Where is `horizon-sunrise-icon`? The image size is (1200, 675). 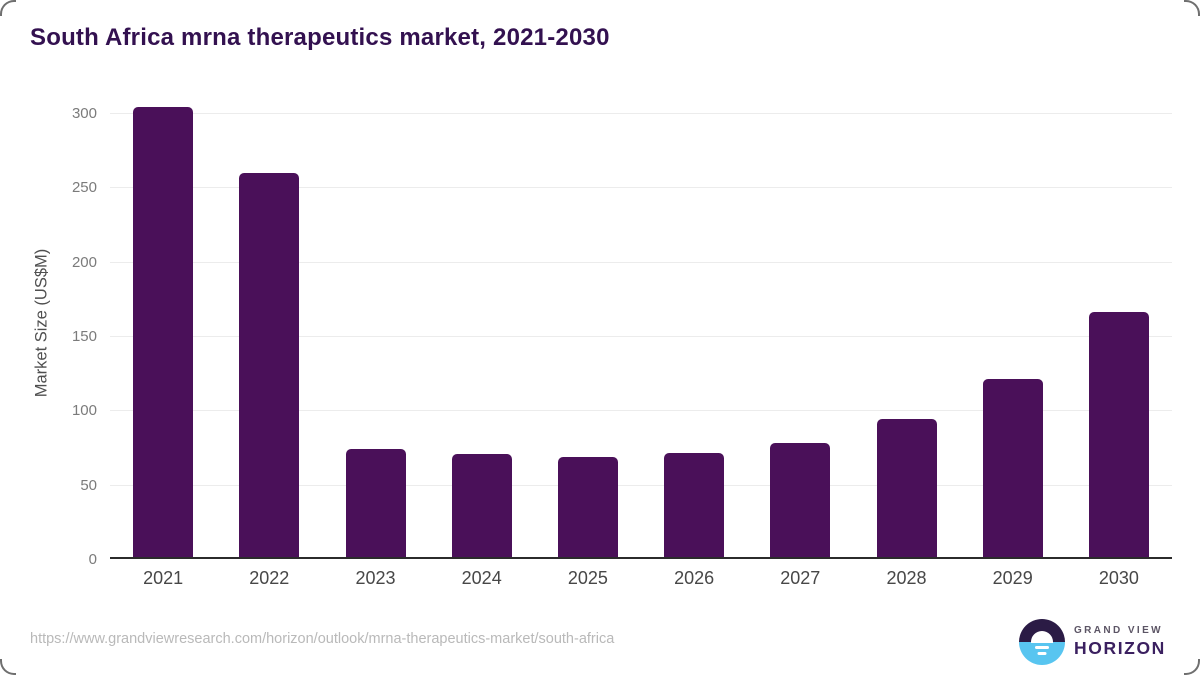 horizon-sunrise-icon is located at coordinates (1042, 642).